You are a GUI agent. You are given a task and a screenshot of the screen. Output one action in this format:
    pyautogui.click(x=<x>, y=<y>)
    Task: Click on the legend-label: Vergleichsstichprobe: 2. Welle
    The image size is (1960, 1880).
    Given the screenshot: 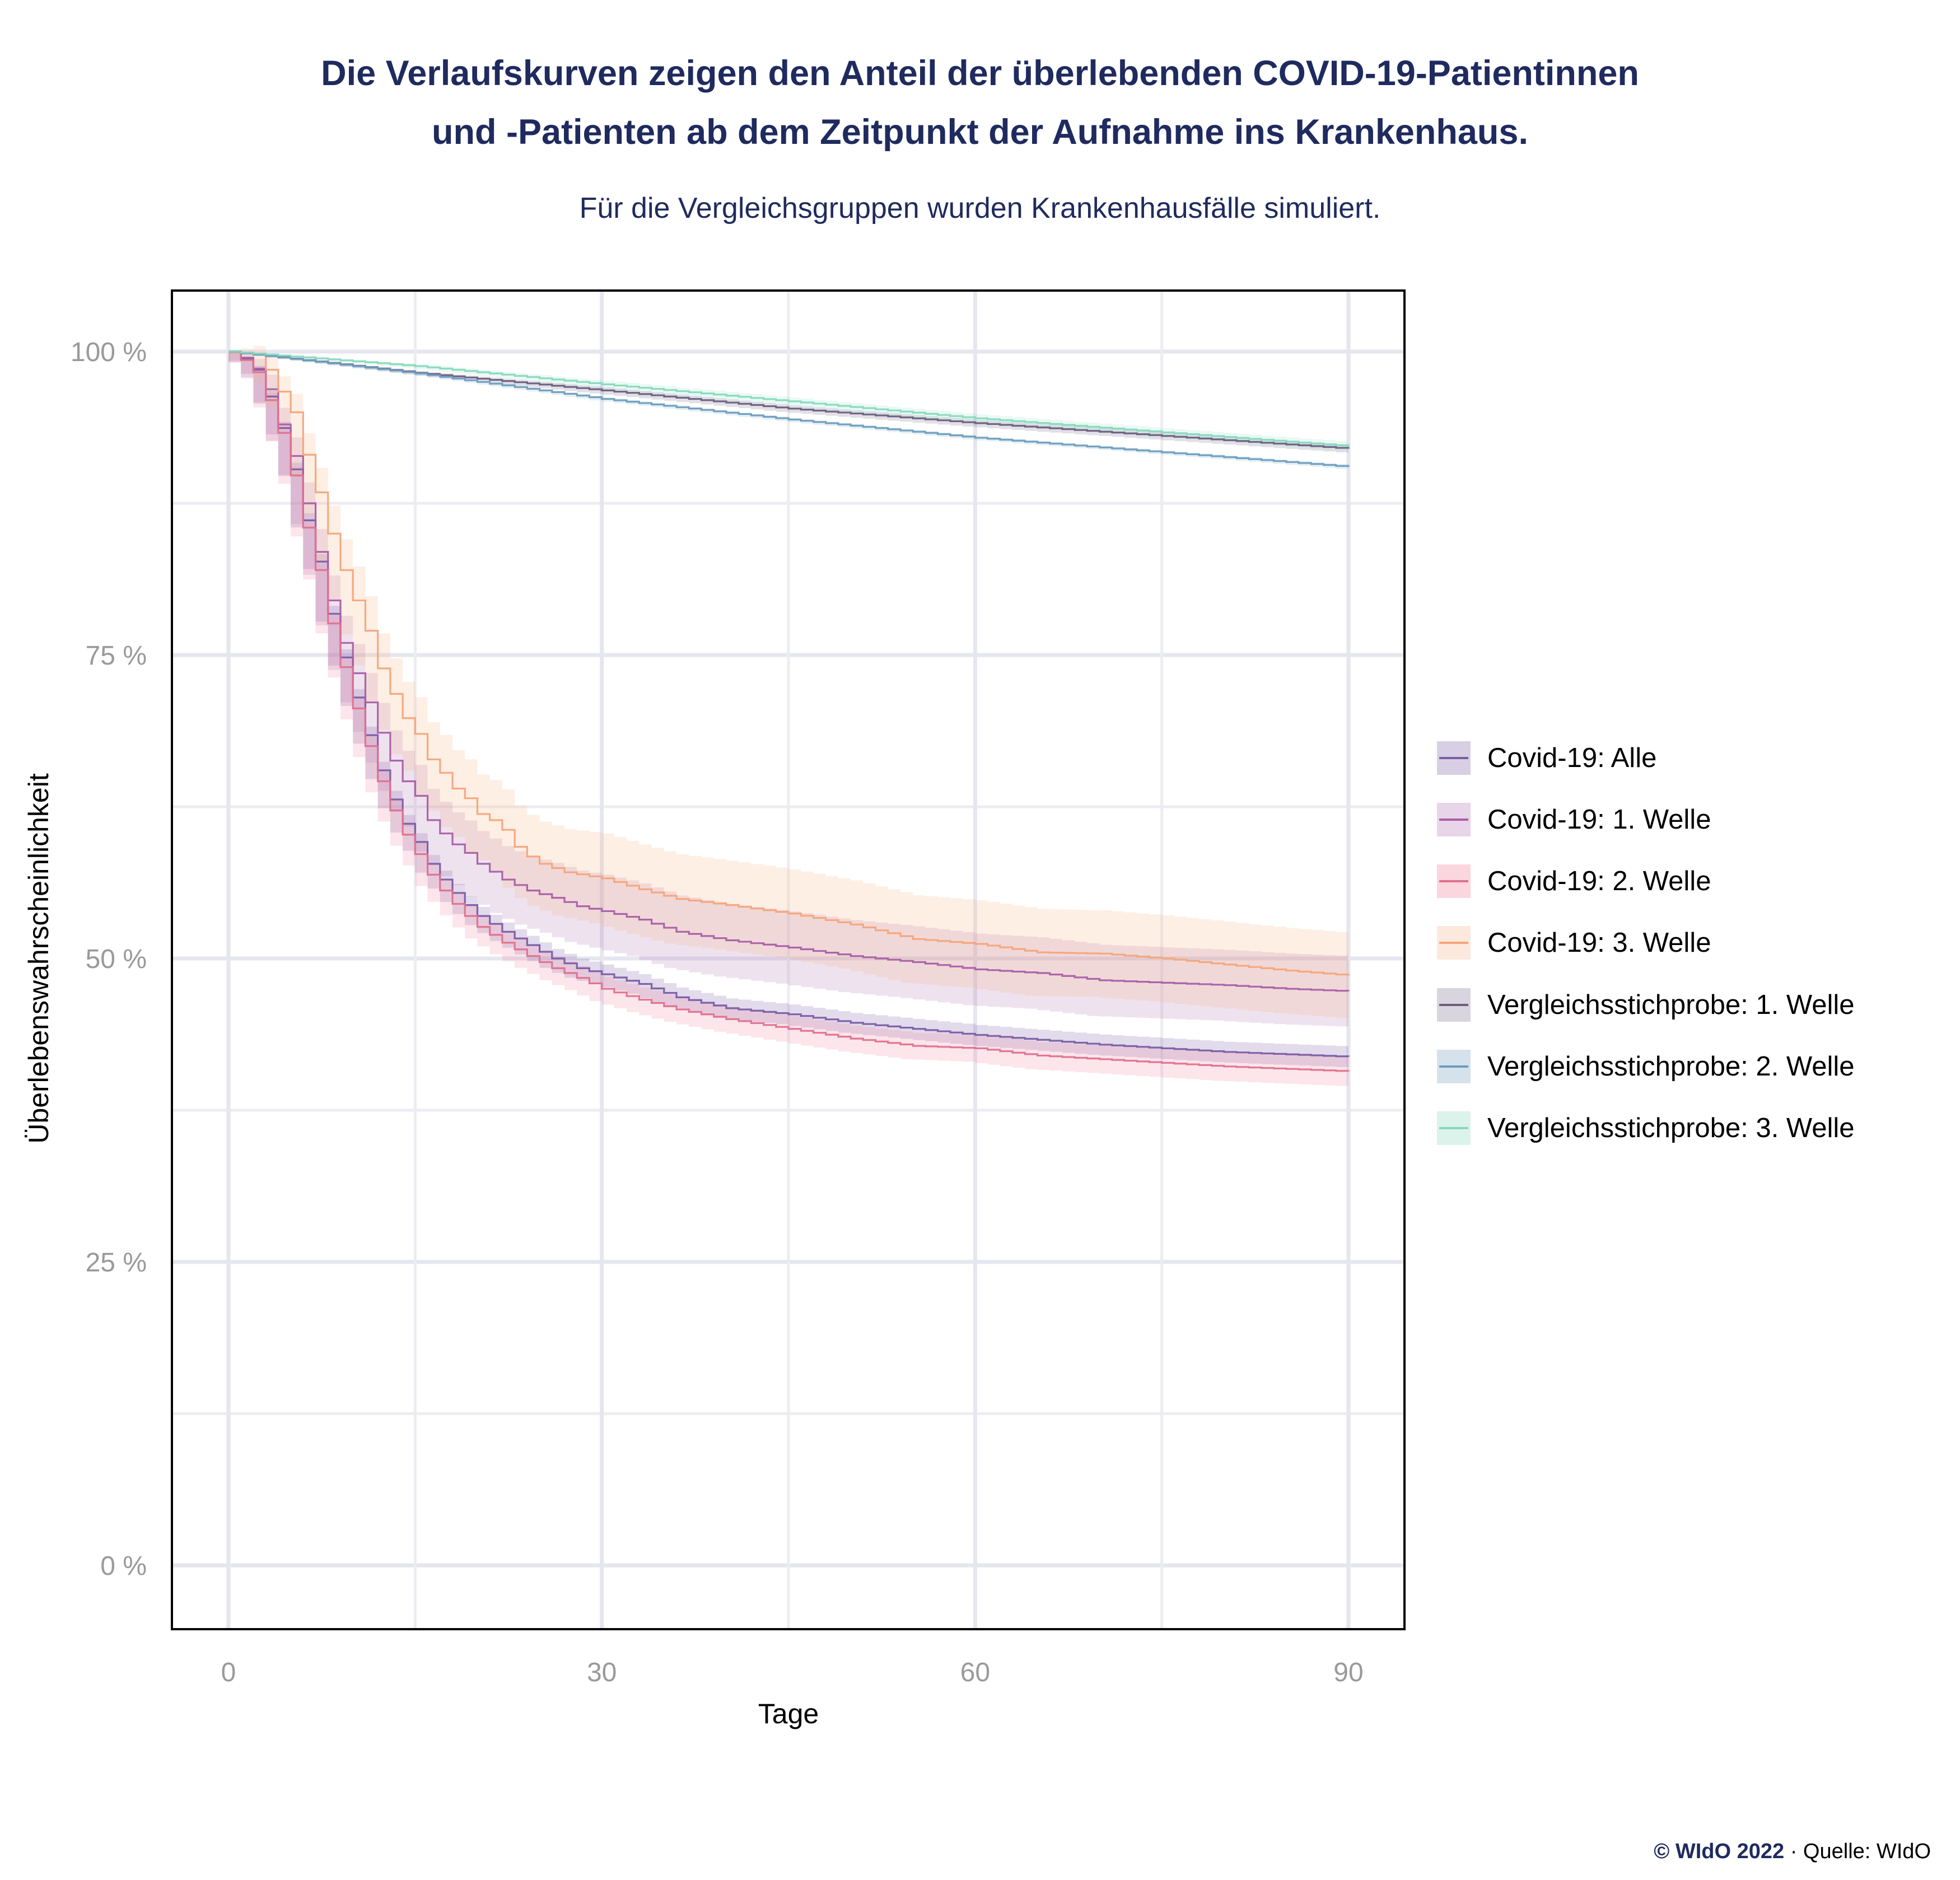 What is the action you would take?
    pyautogui.click(x=1671, y=1066)
    